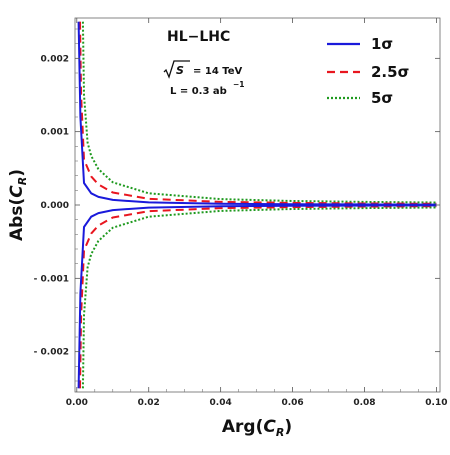  What do you see at coordinates (292, 403) in the screenshot?
I see `x-tick-label: 0.06` at bounding box center [292, 403].